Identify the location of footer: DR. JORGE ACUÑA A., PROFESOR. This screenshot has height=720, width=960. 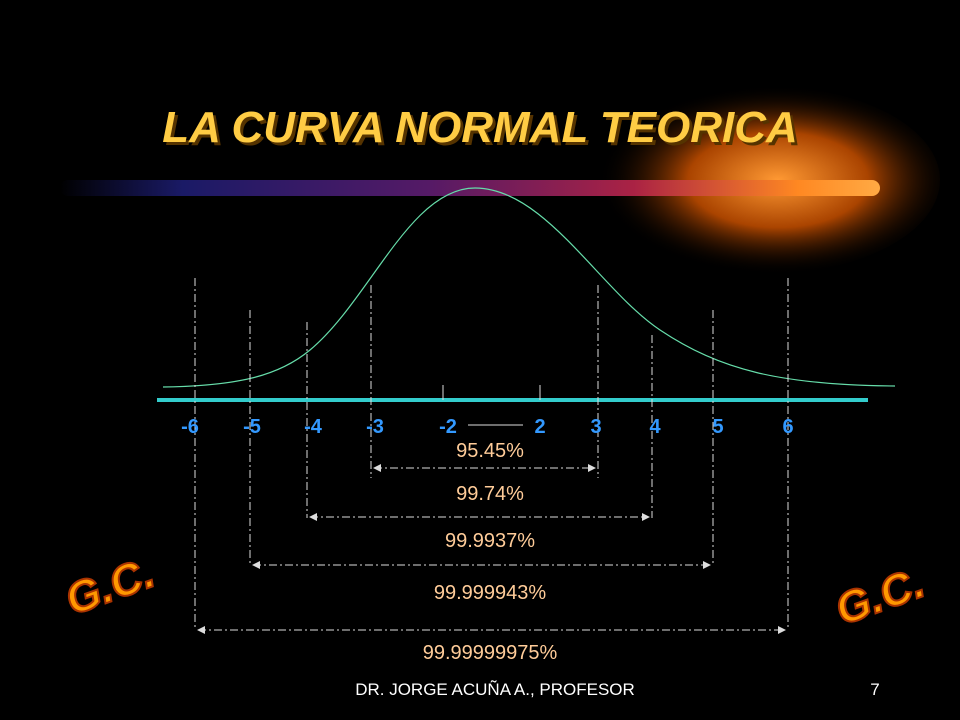
(495, 689).